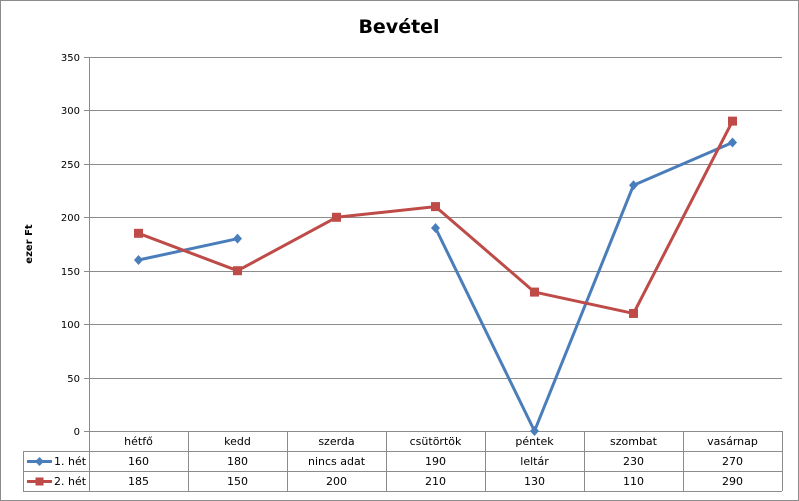 This screenshot has width=799, height=501. Describe the element at coordinates (398, 27) in the screenshot. I see `chart-title: Bevétel` at that location.